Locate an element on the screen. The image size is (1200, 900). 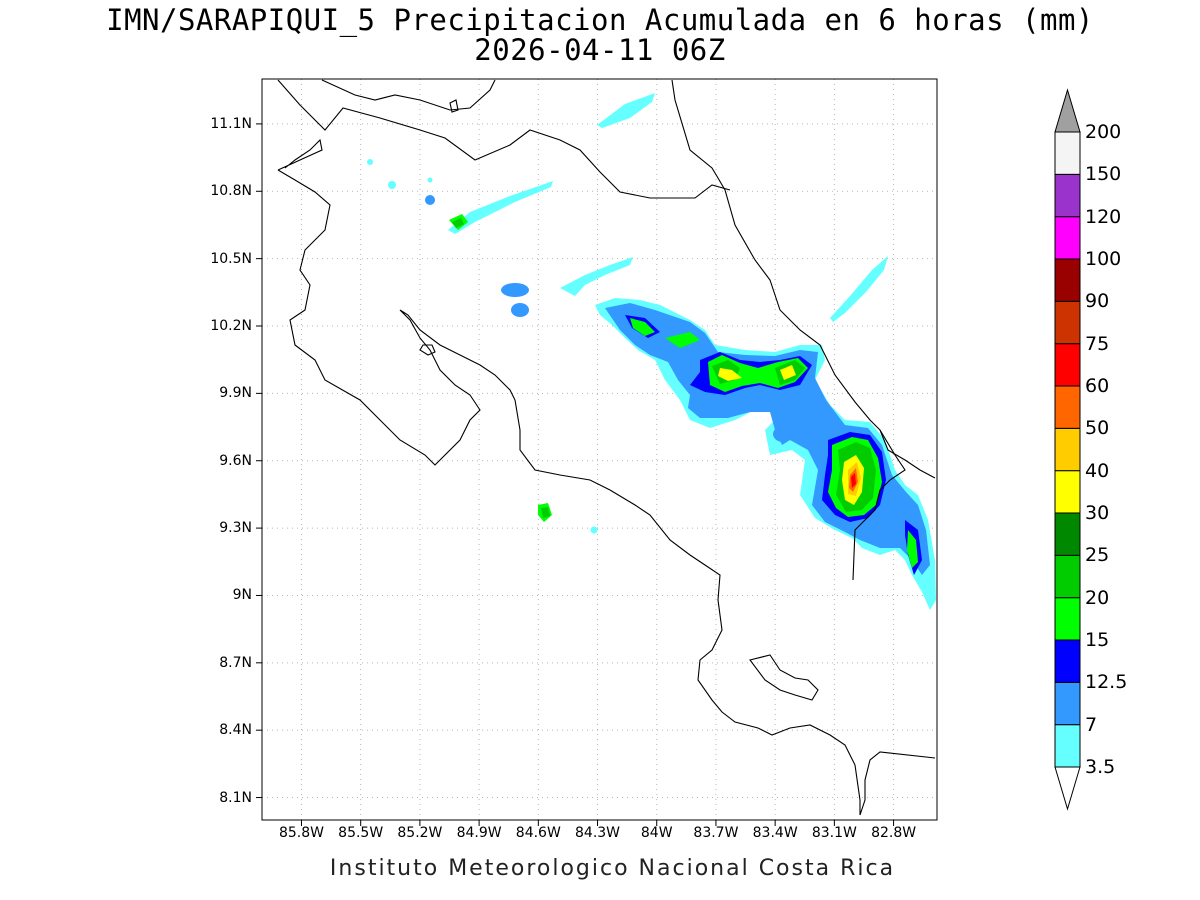
colorbar-label: 15 is located at coordinates (1097, 640).